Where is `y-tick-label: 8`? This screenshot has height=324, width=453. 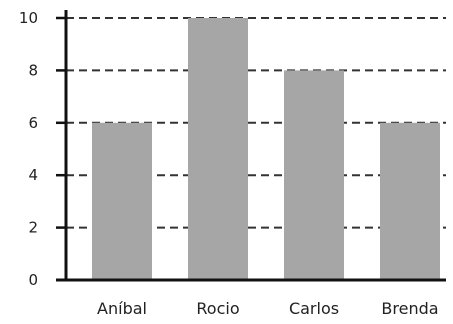
y-tick-label: 8 is located at coordinates (33, 70).